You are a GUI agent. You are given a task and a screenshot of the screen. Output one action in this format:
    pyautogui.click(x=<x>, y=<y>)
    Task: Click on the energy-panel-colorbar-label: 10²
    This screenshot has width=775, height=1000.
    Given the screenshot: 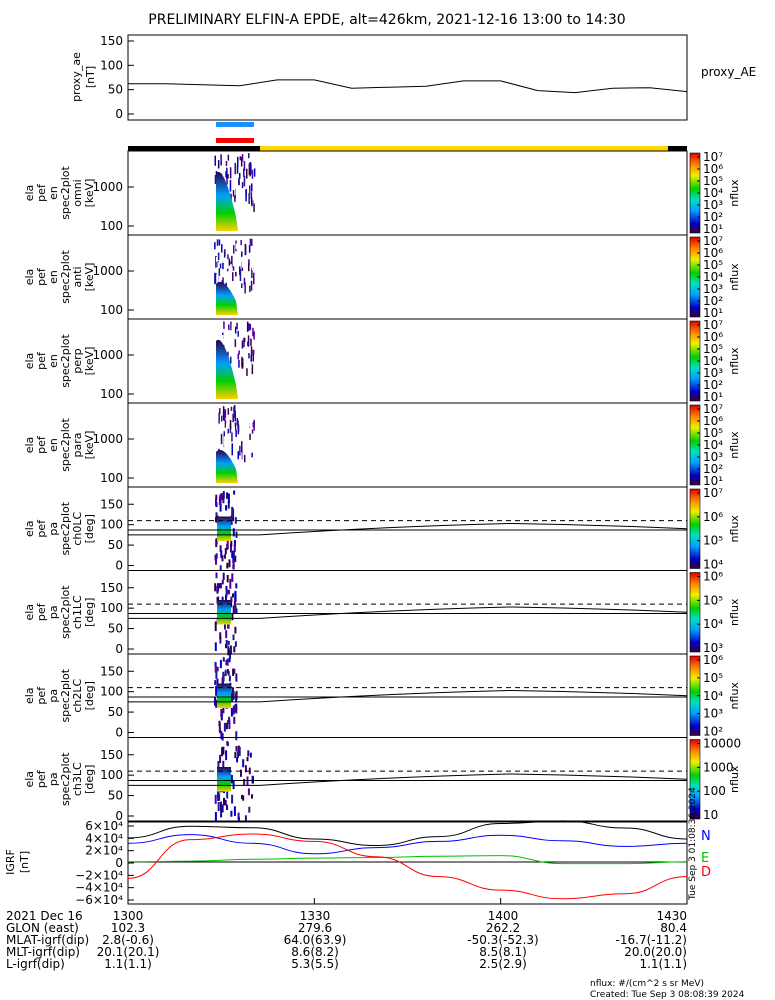 What is the action you would take?
    pyautogui.click(x=713, y=301)
    